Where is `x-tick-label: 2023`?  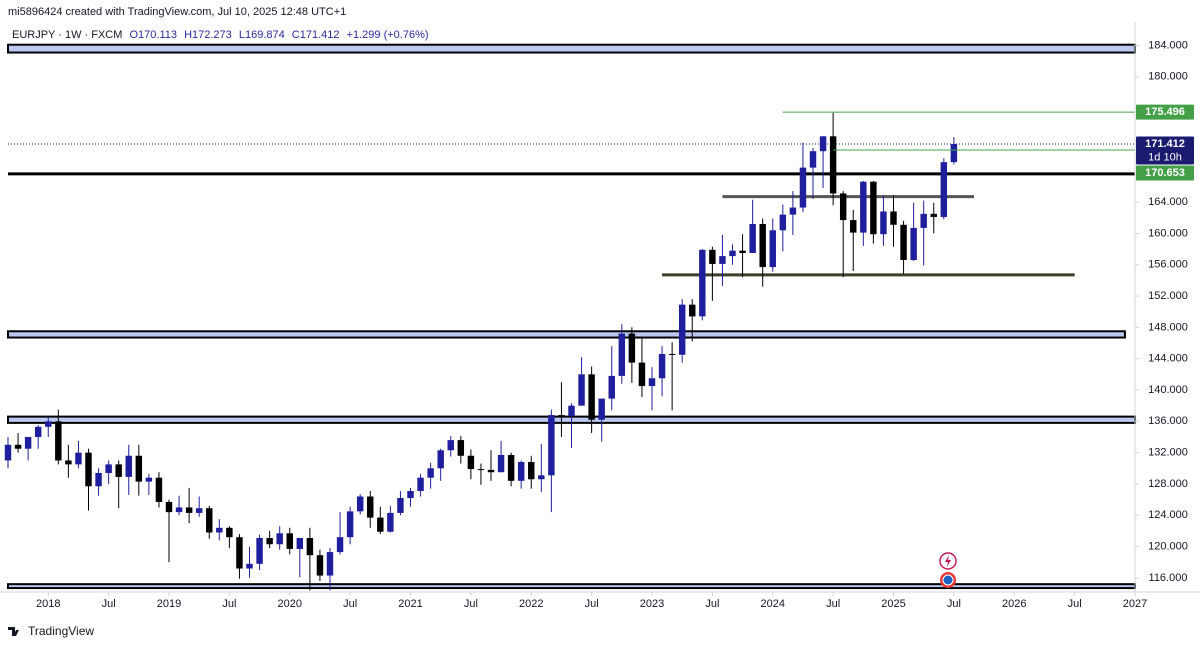
x-tick-label: 2023 is located at coordinates (652, 604).